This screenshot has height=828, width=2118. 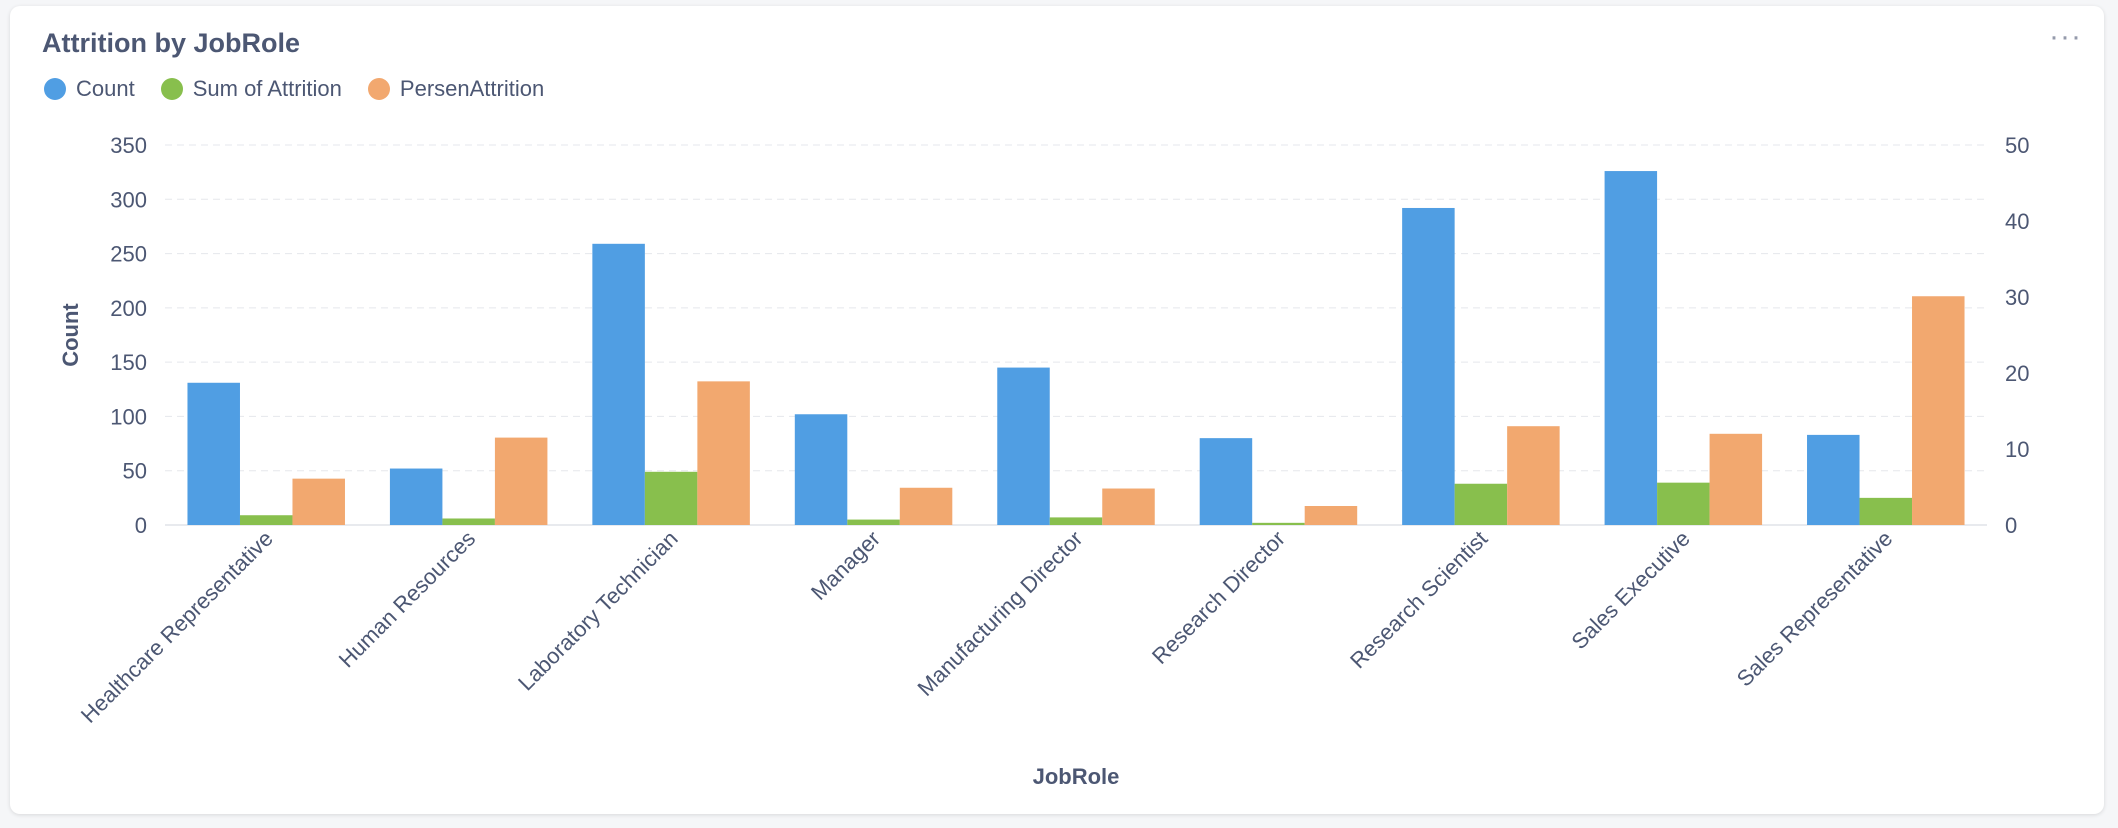 I want to click on y-tick-label: 150, so click(x=128, y=362).